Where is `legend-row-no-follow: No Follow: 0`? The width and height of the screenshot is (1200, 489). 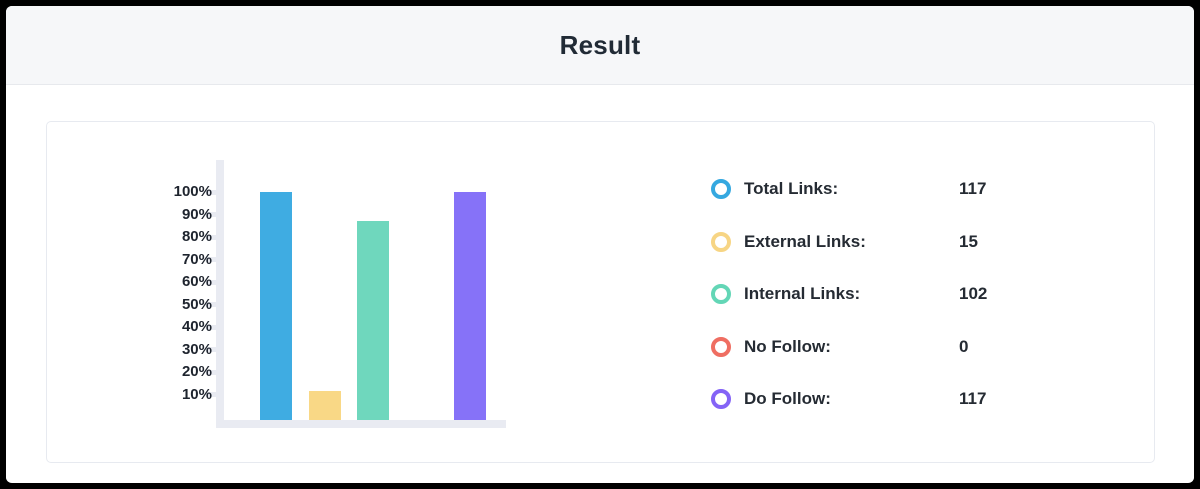 legend-row-no-follow: No Follow: 0 is located at coordinates (839, 347).